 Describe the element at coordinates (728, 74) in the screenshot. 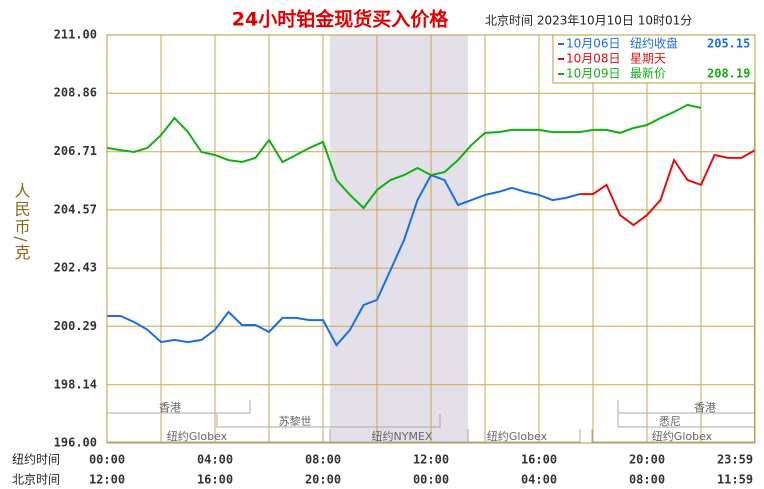

I see `legend-value: 208.19` at that location.